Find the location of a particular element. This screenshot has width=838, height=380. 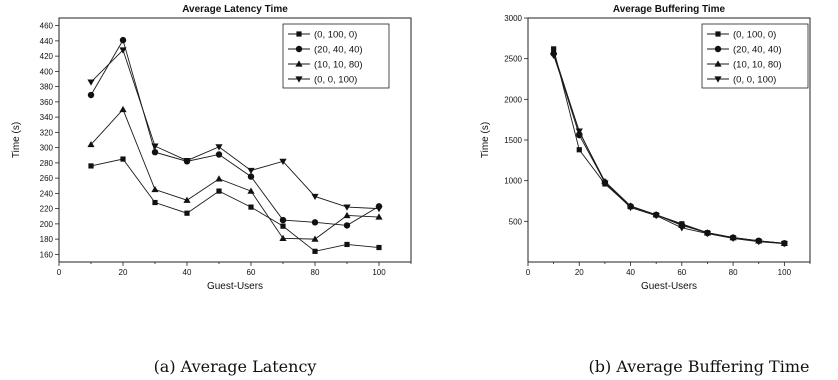

y-tick-label: 280 is located at coordinates (47, 163).